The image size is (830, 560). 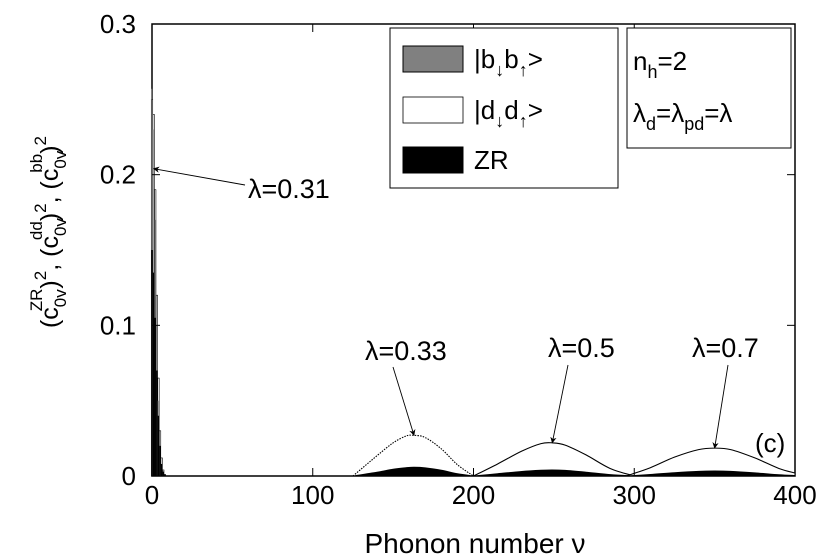 What do you see at coordinates (129, 476) in the screenshot?
I see `y-tick-label: 0` at bounding box center [129, 476].